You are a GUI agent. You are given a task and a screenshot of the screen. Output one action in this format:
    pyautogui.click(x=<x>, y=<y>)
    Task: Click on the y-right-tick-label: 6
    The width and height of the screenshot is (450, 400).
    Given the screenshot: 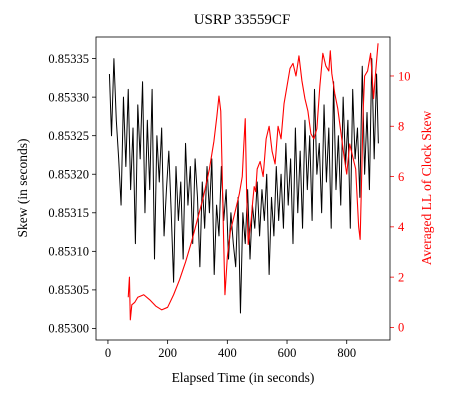 What is the action you would take?
    pyautogui.click(x=401, y=177)
    